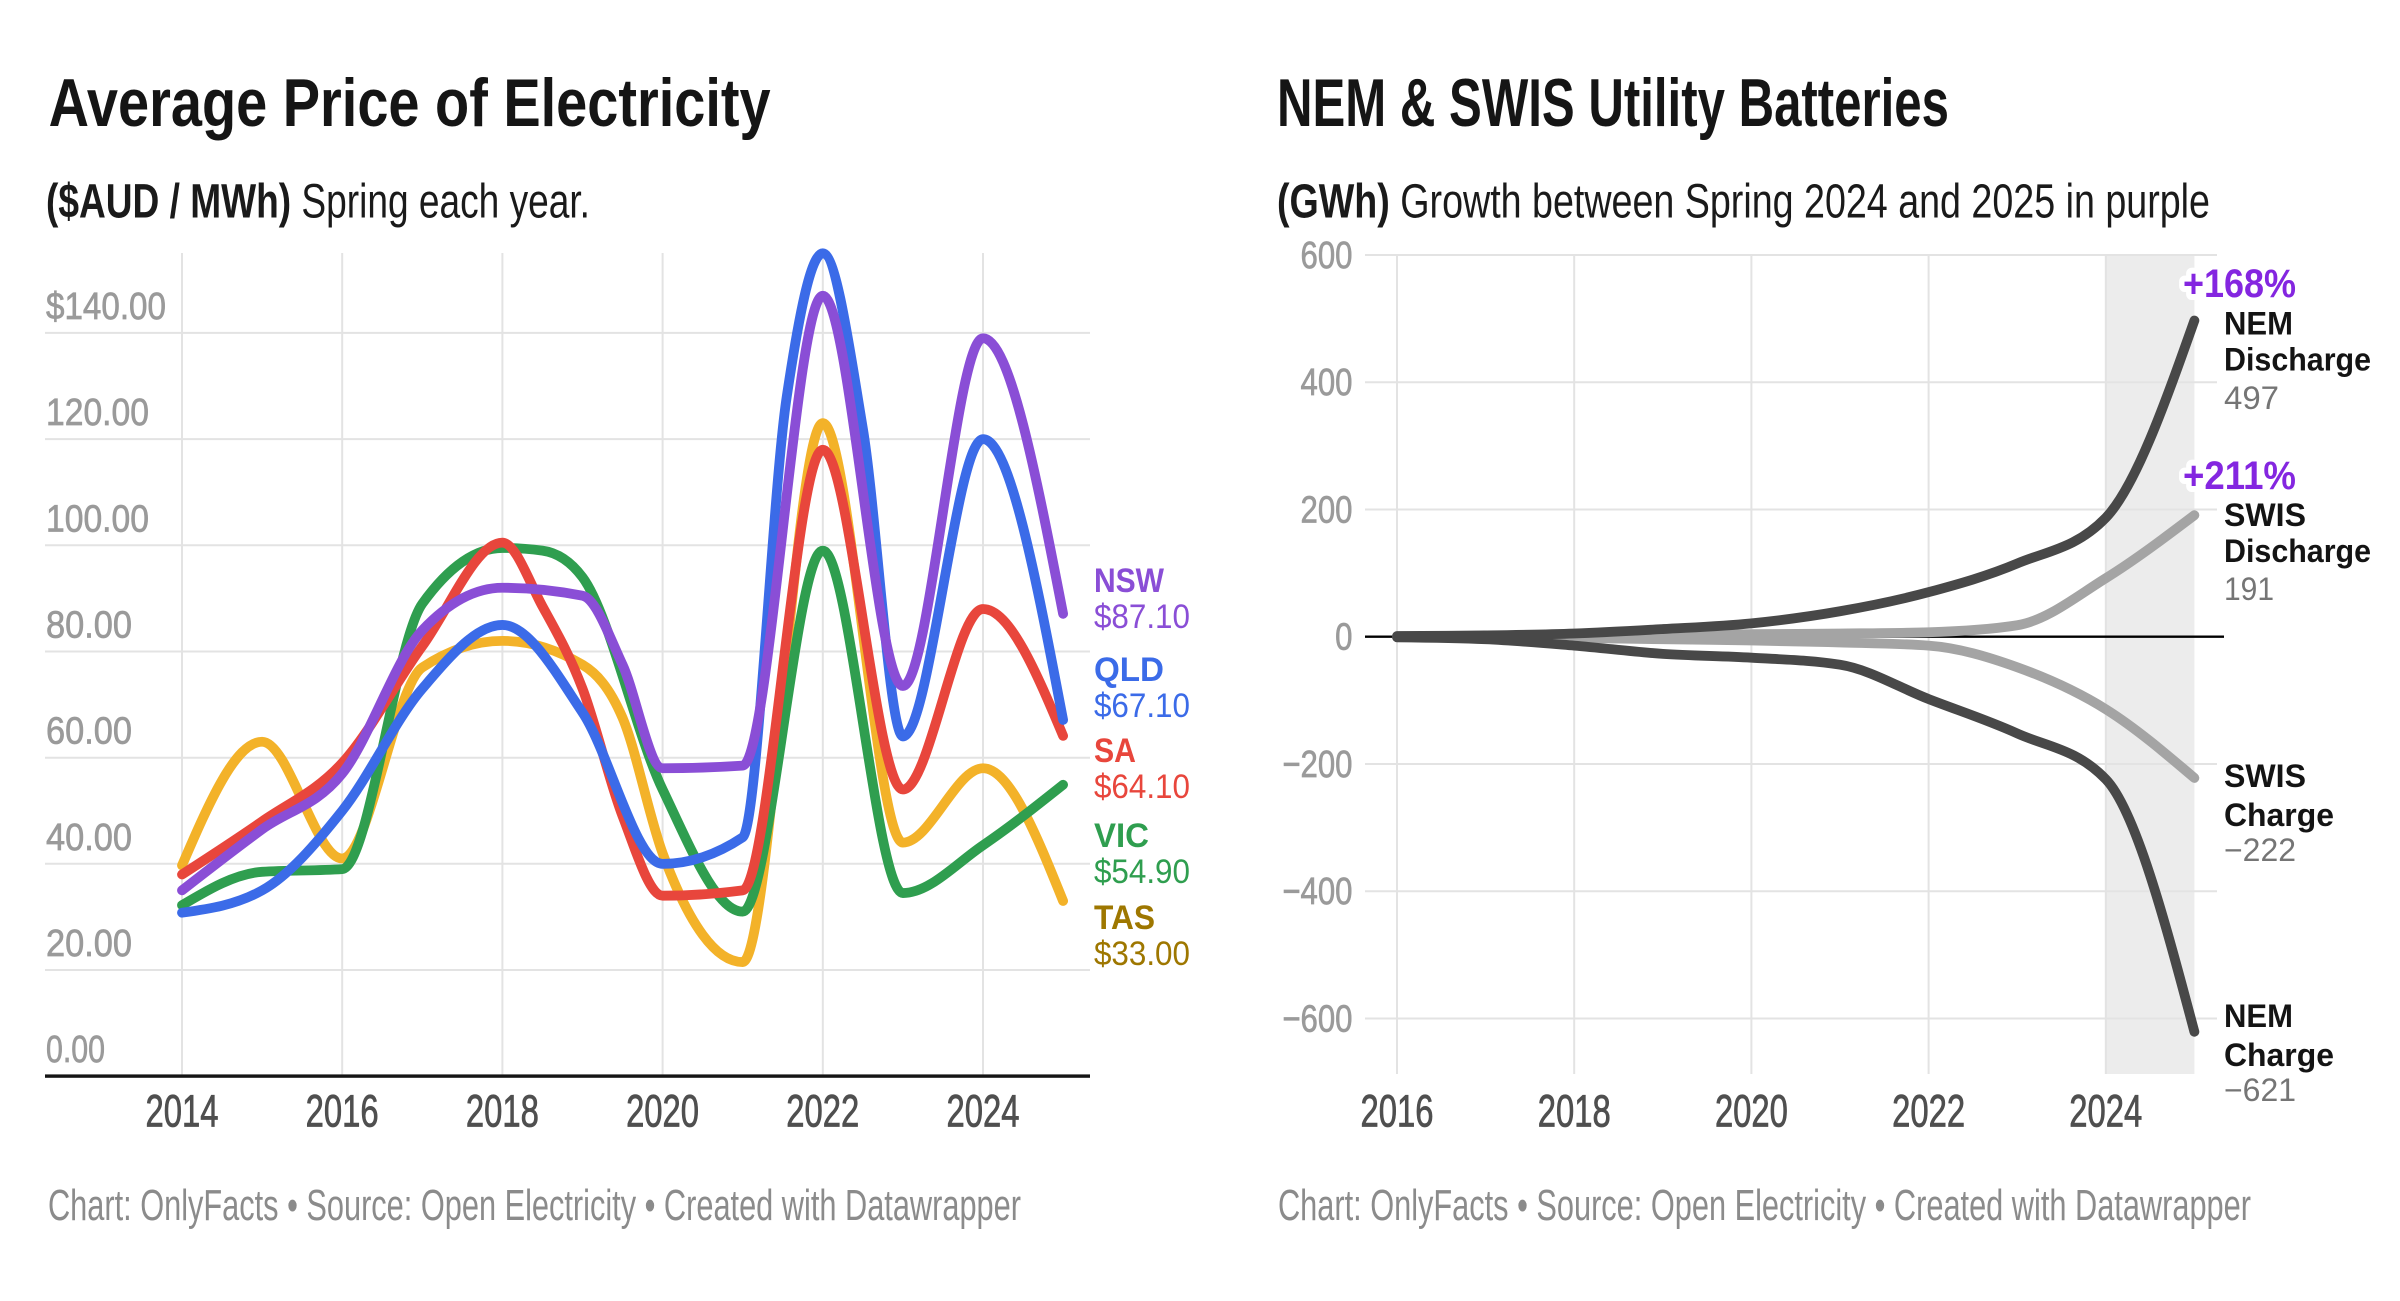 This screenshot has height=1301, width=2400. I want to click on svg-text: $140.00, so click(106, 307).